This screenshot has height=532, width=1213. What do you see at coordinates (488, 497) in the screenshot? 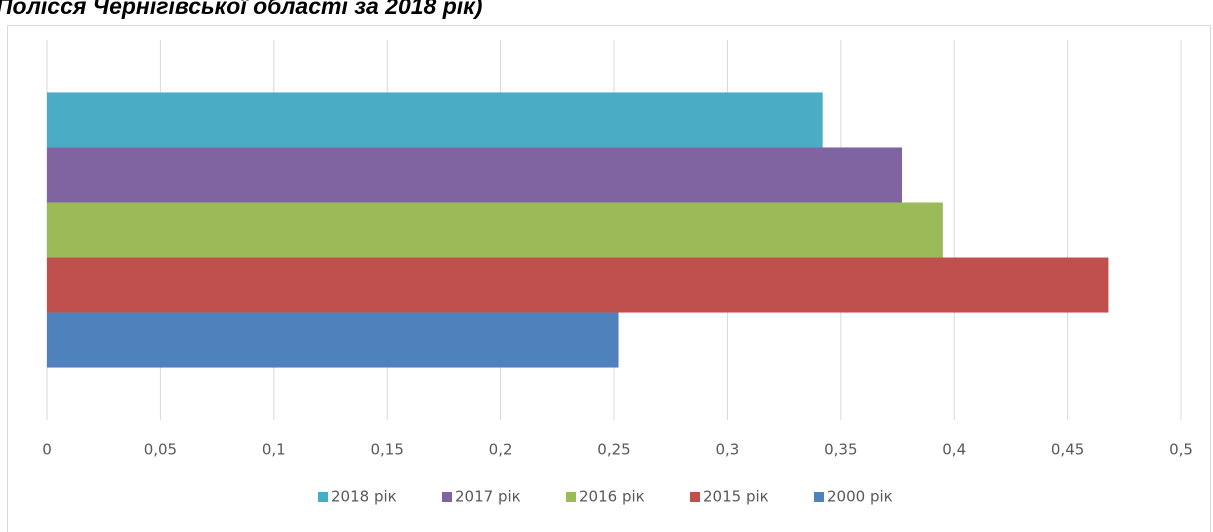
I see `legend-label: 2017 рік` at bounding box center [488, 497].